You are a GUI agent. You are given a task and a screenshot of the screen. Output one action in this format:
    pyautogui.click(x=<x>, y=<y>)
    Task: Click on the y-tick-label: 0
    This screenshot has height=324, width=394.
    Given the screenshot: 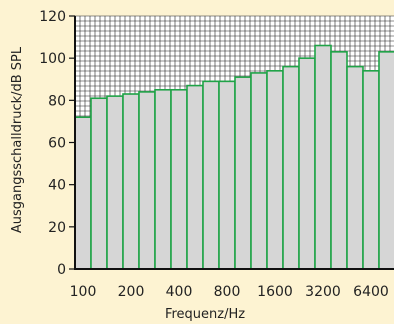 What is the action you would take?
    pyautogui.click(x=61, y=270)
    